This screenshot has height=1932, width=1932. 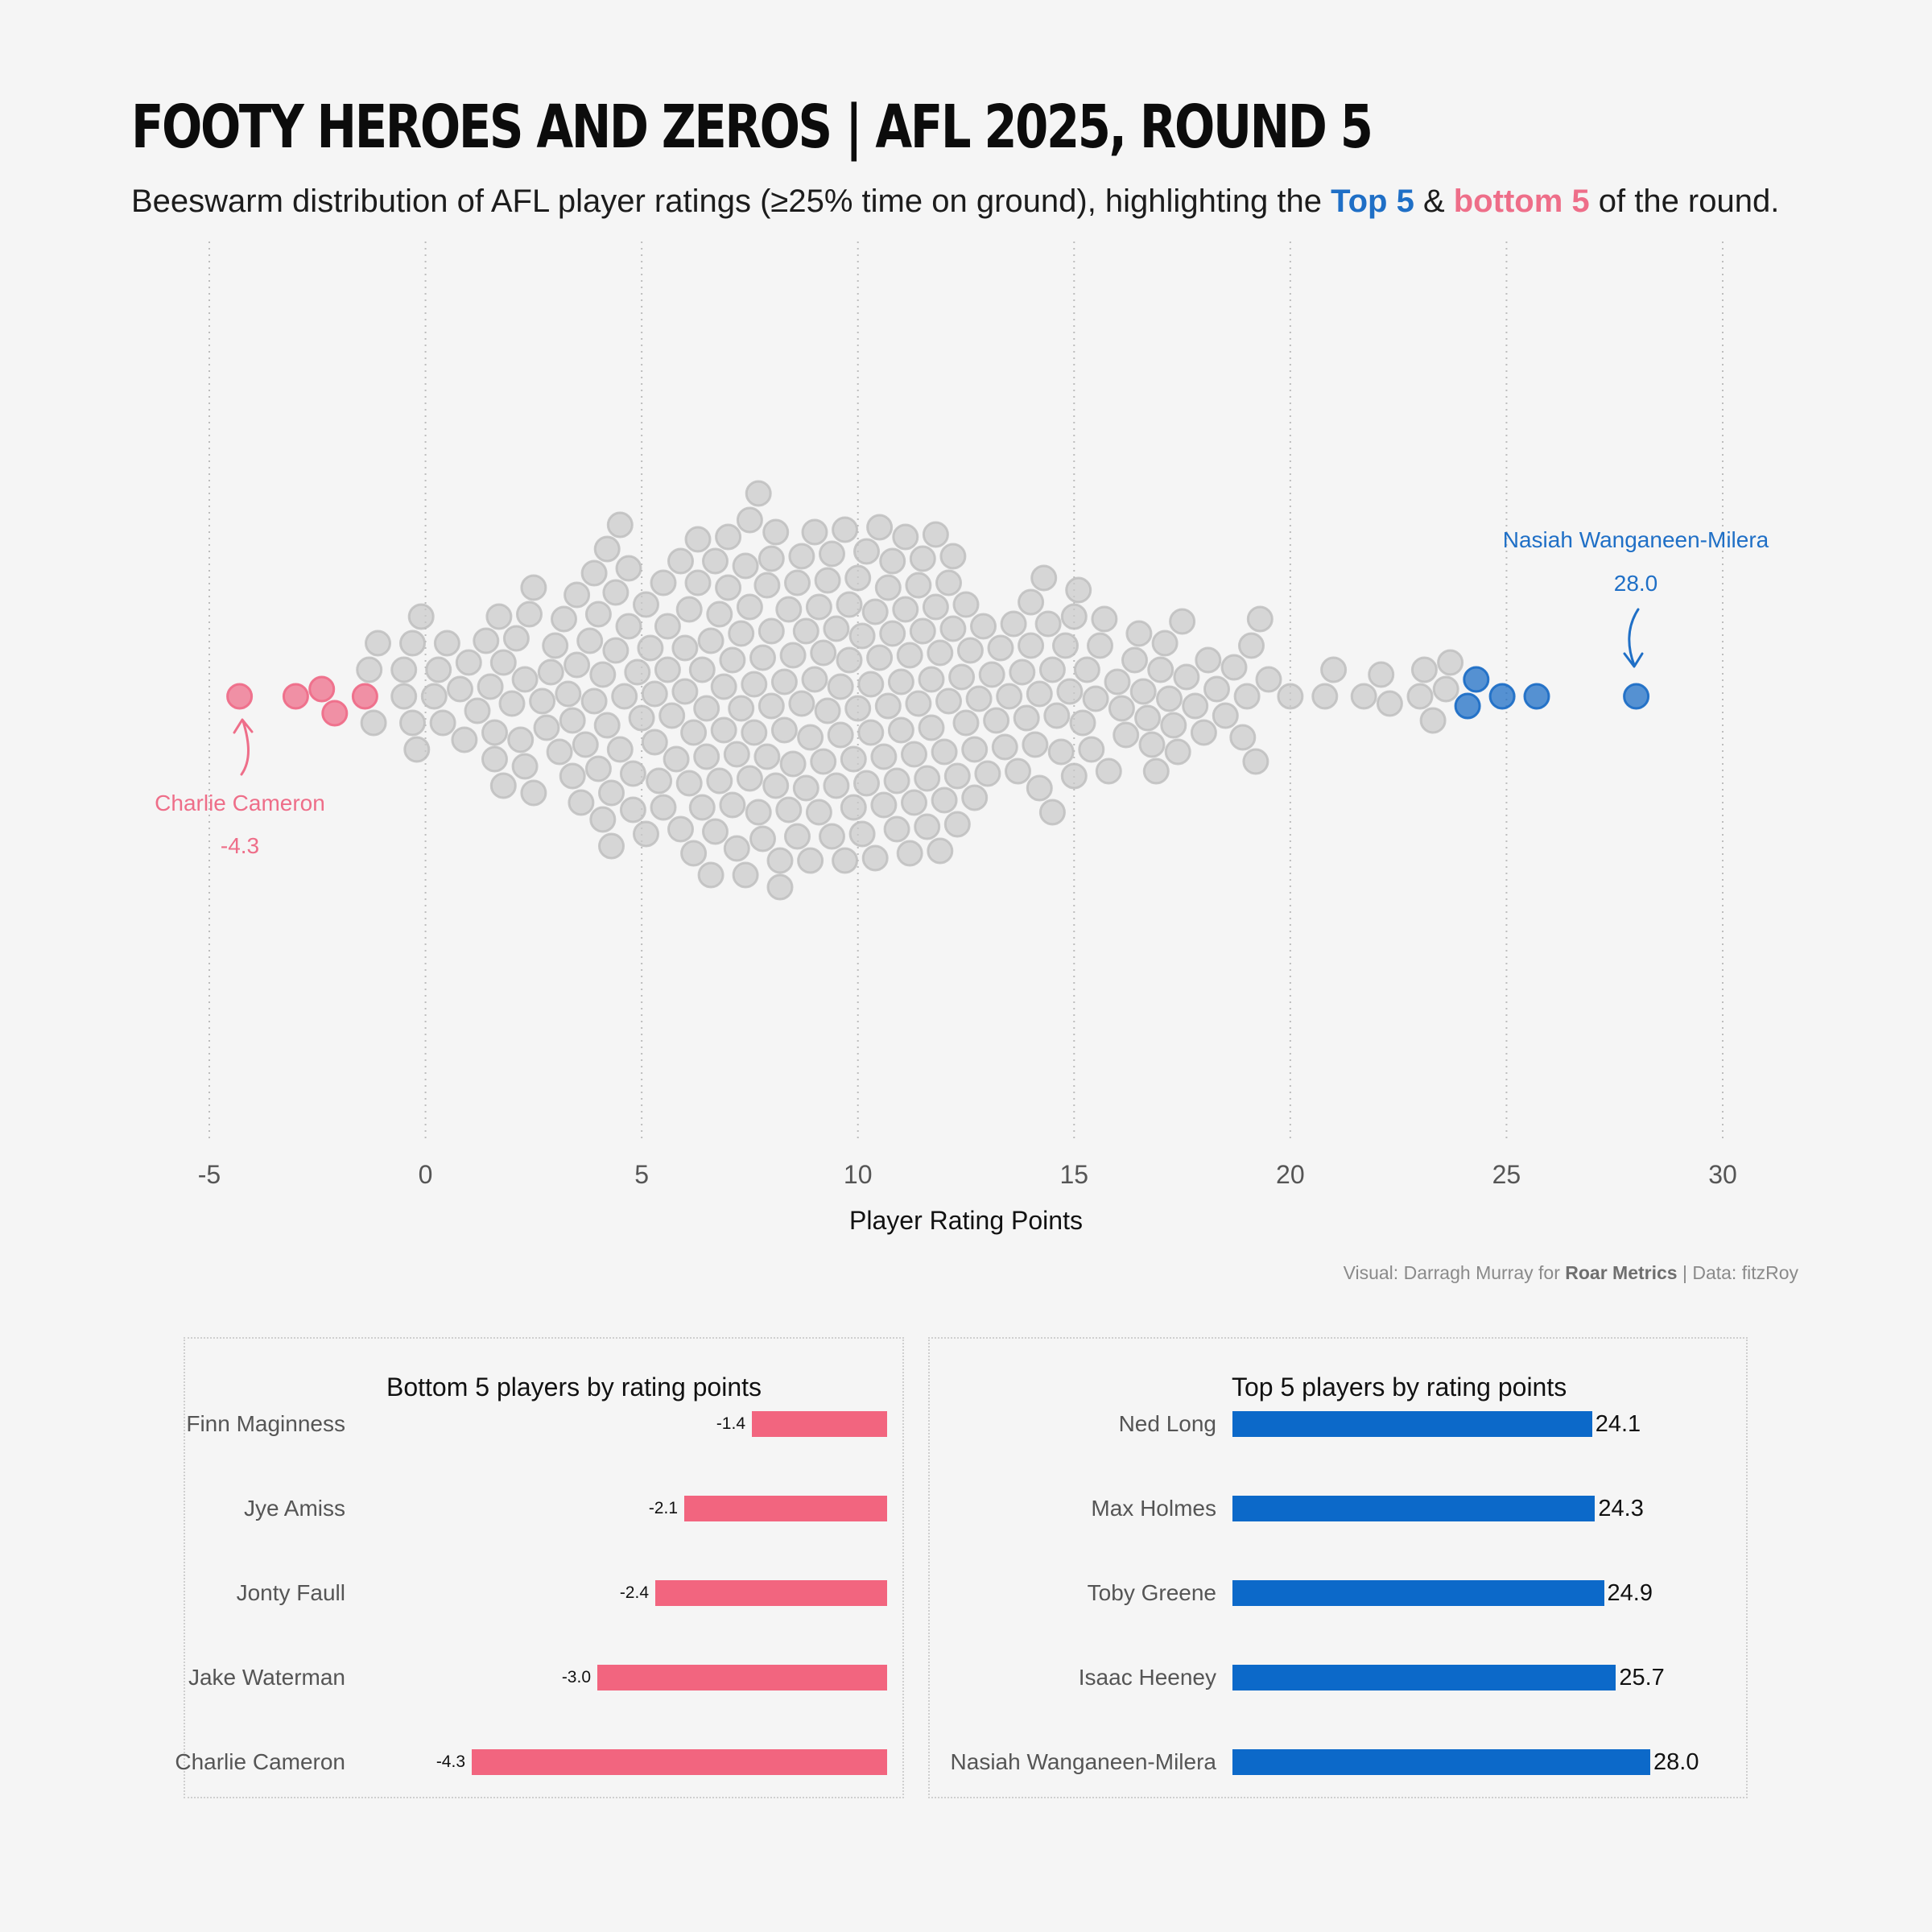 What do you see at coordinates (265, 1423) in the screenshot?
I see `bar-category-label: Finn Maginness` at bounding box center [265, 1423].